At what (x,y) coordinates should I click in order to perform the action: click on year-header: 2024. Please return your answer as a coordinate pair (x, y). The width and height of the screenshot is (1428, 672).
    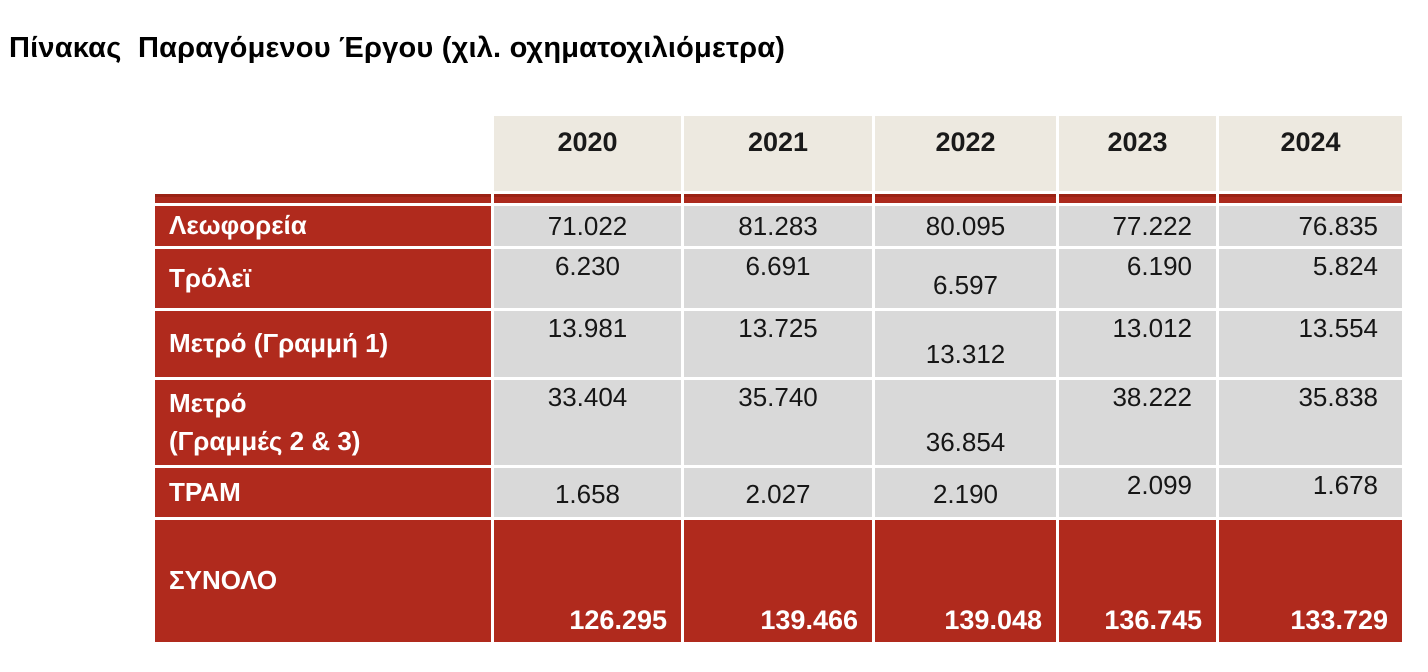
    Looking at the image, I should click on (1310, 153).